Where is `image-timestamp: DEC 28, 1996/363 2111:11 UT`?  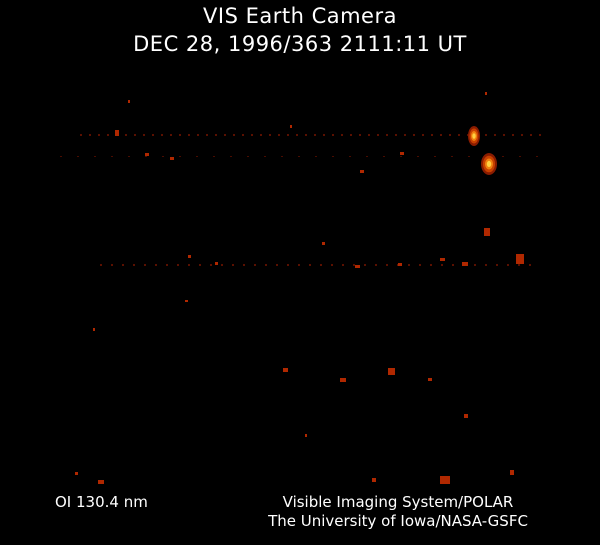
image-timestamp: DEC 28, 1996/363 2111:11 UT is located at coordinates (300, 44).